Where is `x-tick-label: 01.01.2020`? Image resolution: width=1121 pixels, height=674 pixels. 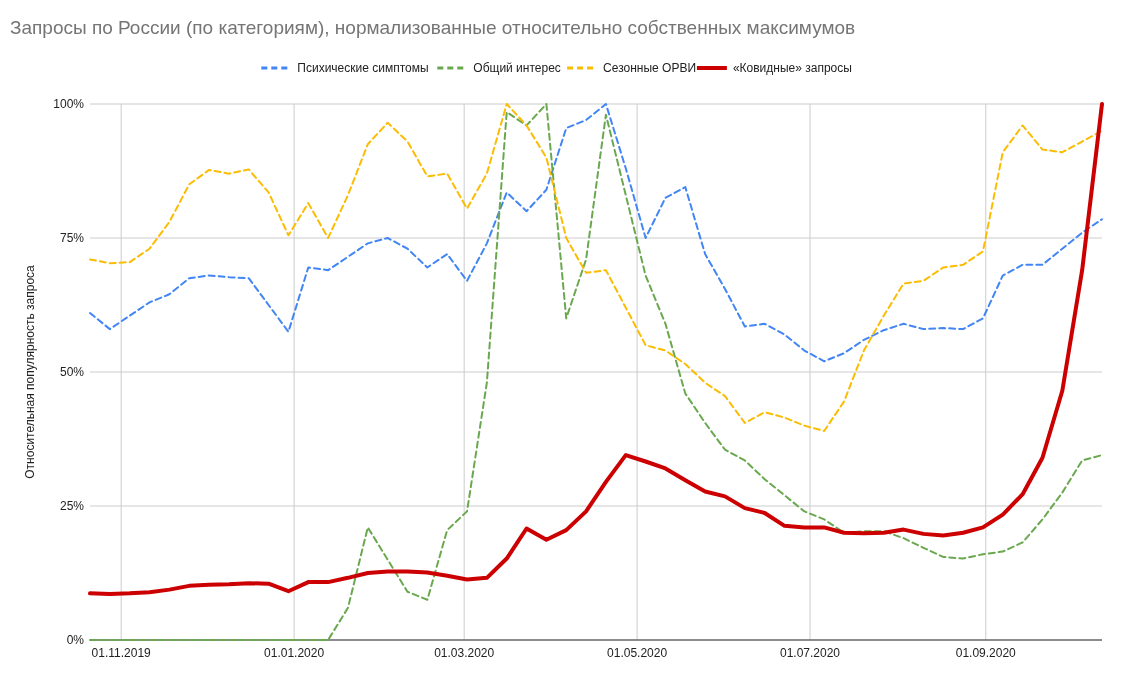
x-tick-label: 01.01.2020 is located at coordinates (294, 653).